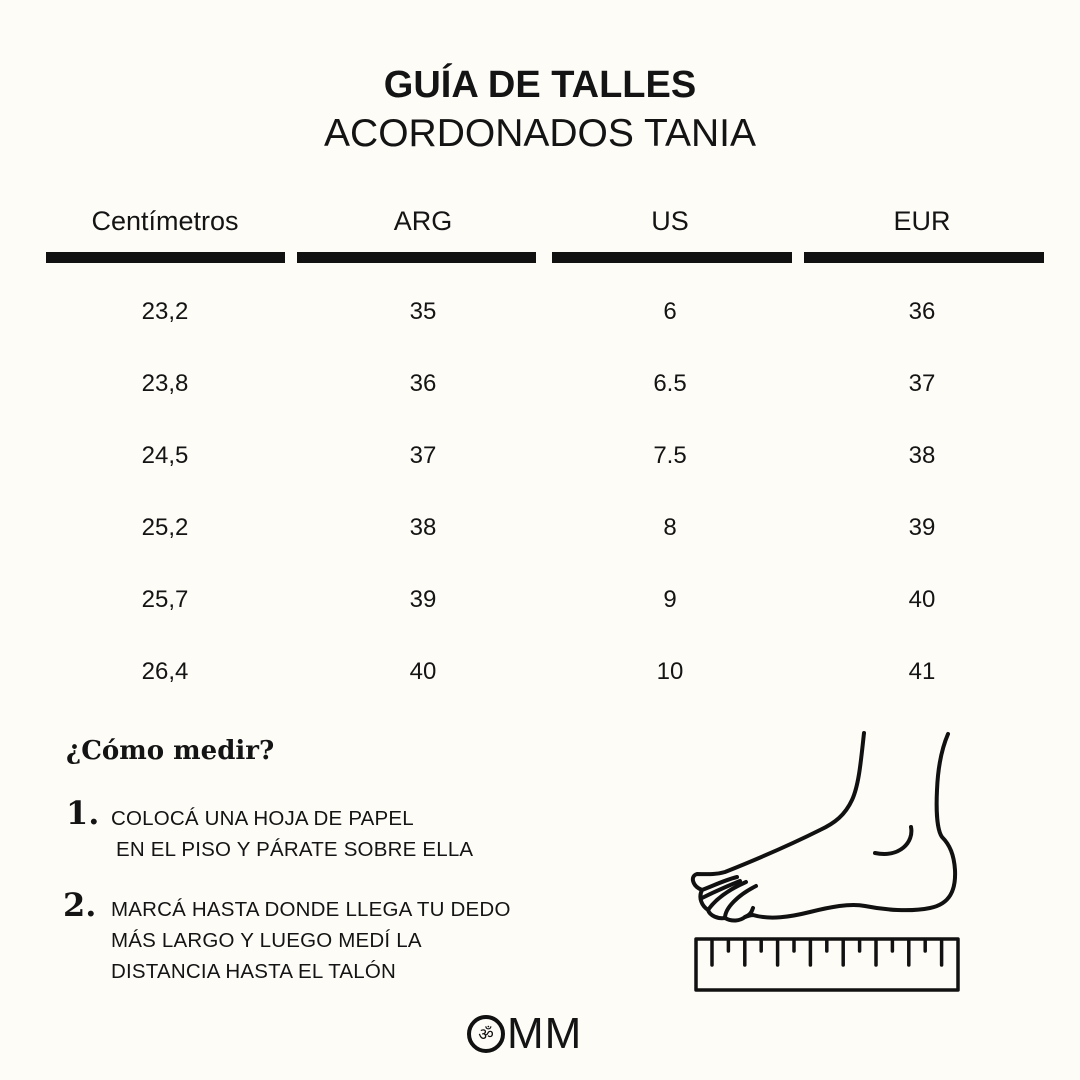 The width and height of the screenshot is (1080, 1080). Describe the element at coordinates (262, 818) in the screenshot. I see `step-line: COLOCÁ UNA HOJA DE PAPEL` at that location.